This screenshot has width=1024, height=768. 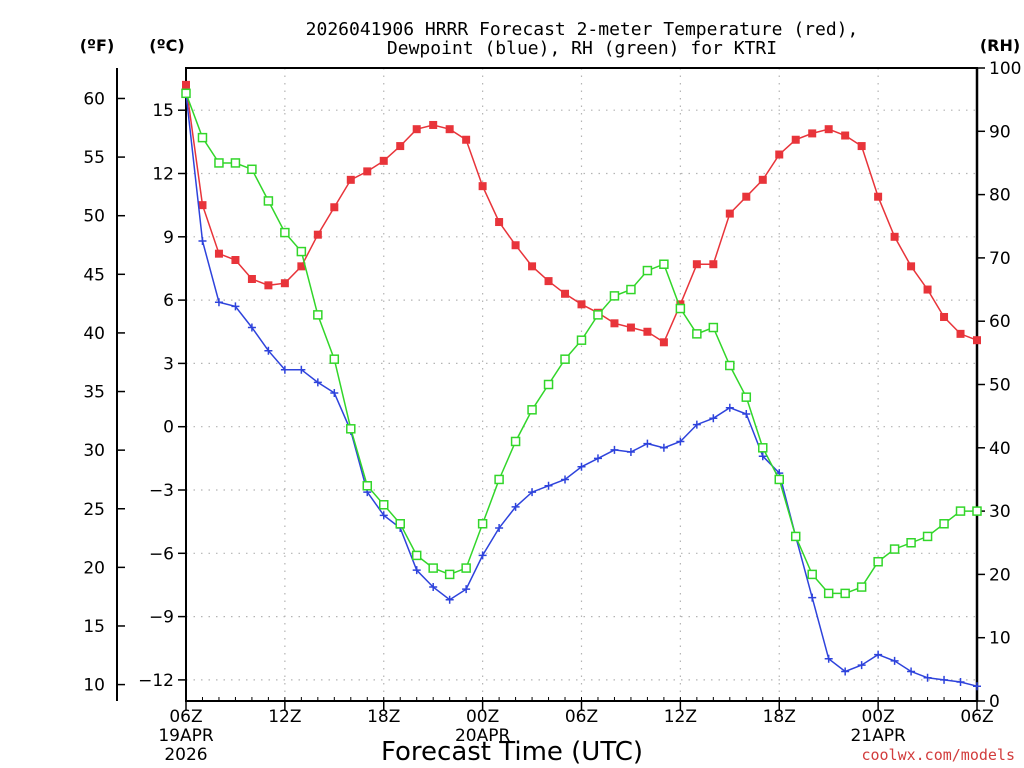 I want to click on fahrenheit-tick-label: 35, so click(x=94, y=393).